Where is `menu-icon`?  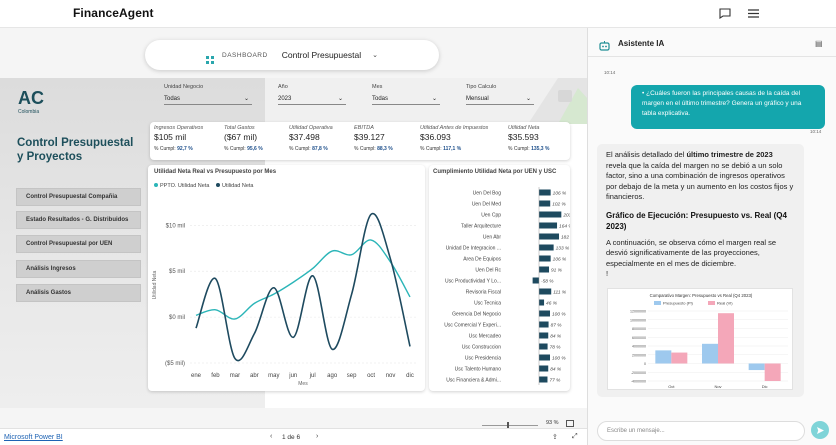 menu-icon is located at coordinates (753, 13).